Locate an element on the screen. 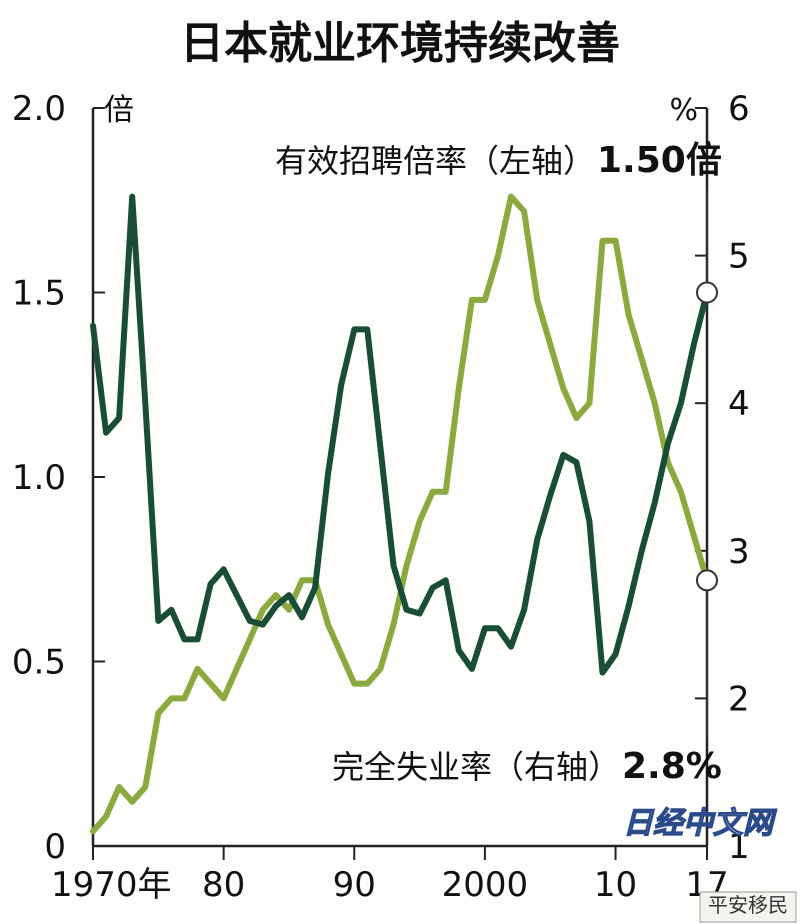 Image resolution: width=800 pixels, height=924 pixels. right-tick-label: 1 is located at coordinates (739, 847).